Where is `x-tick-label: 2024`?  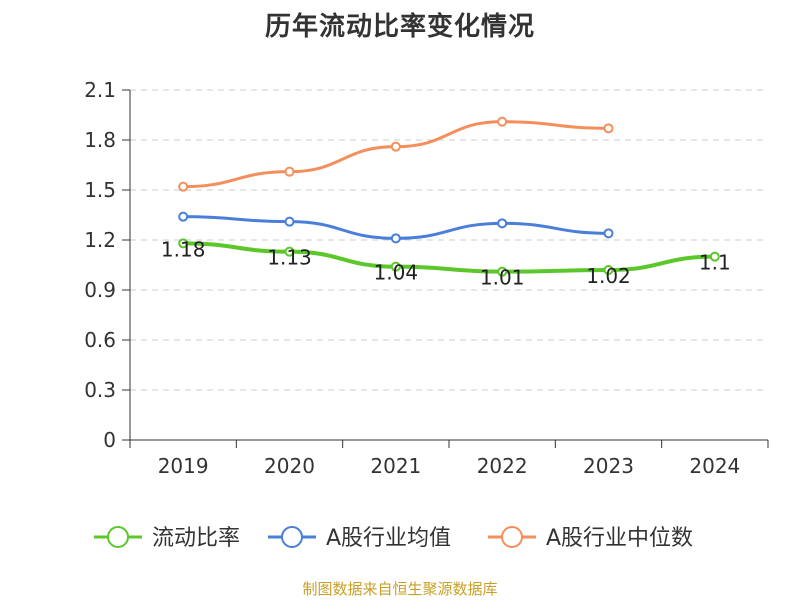
x-tick-label: 2024 is located at coordinates (714, 466).